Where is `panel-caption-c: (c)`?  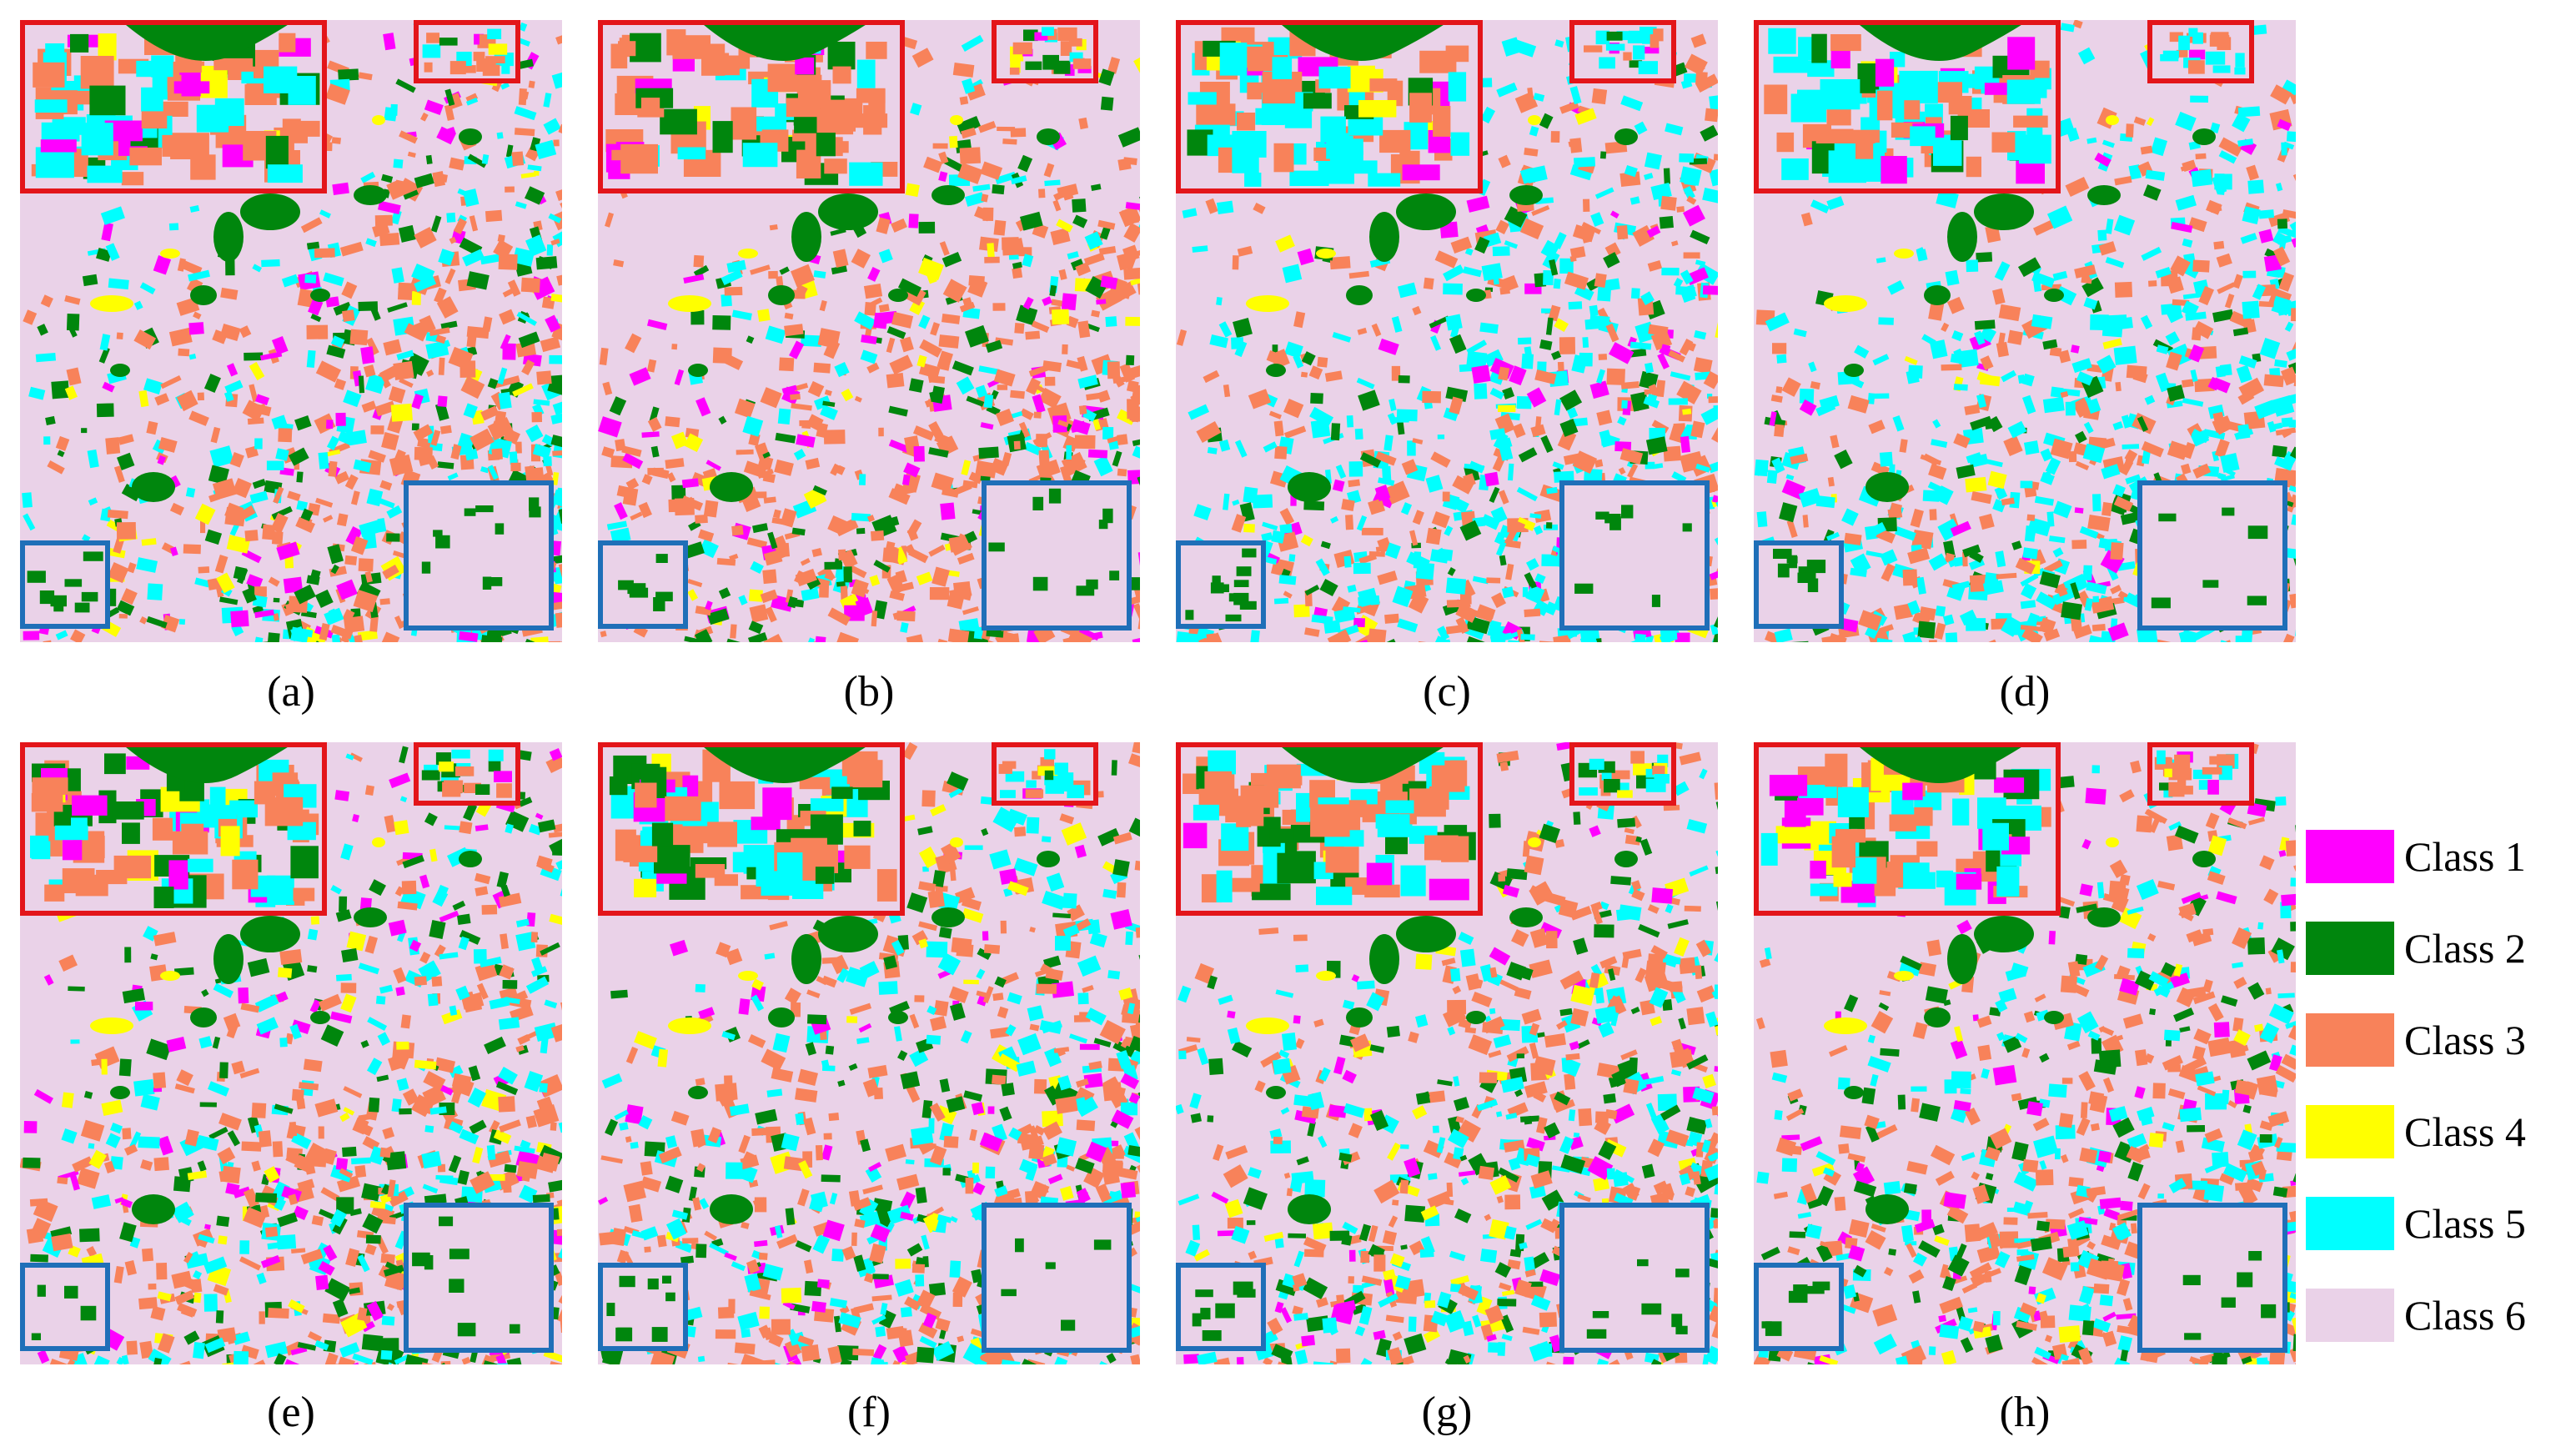 panel-caption-c: (c) is located at coordinates (1447, 692).